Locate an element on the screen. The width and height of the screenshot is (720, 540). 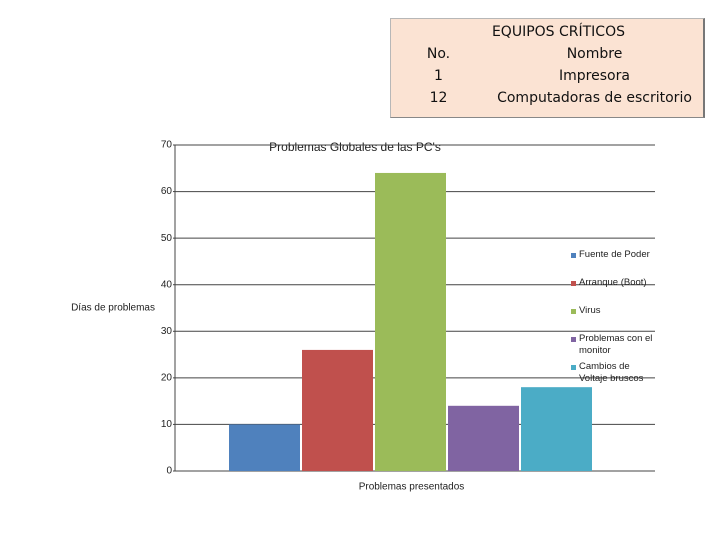
table-header: No. Nombre is located at coordinates (547, 54).